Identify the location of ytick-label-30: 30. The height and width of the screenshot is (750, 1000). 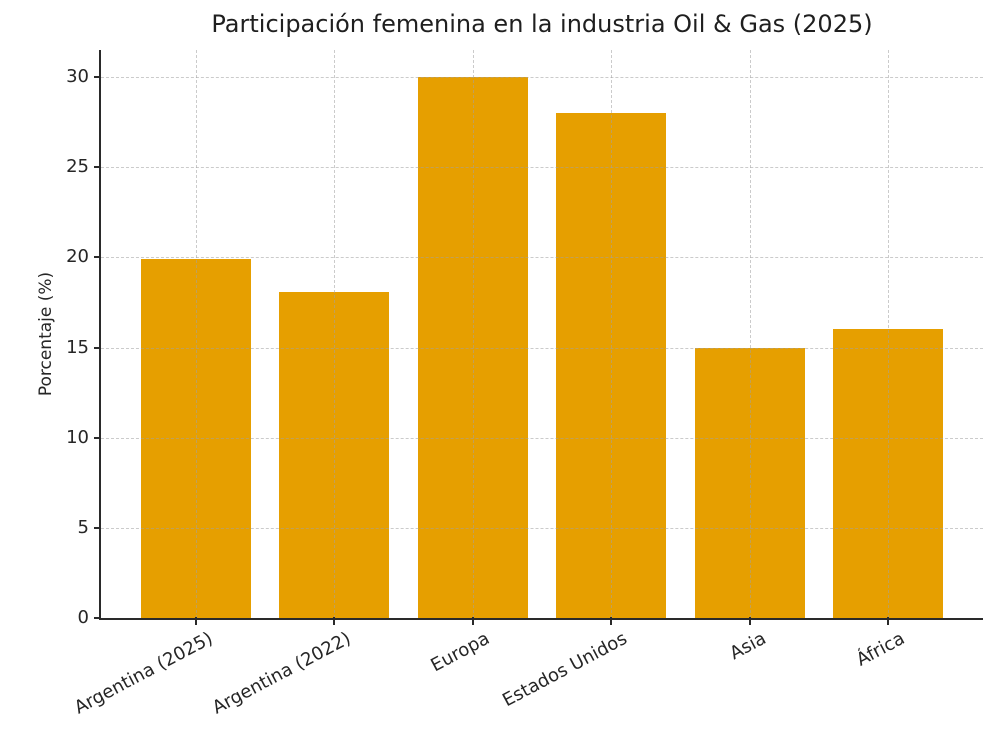
(77, 77).